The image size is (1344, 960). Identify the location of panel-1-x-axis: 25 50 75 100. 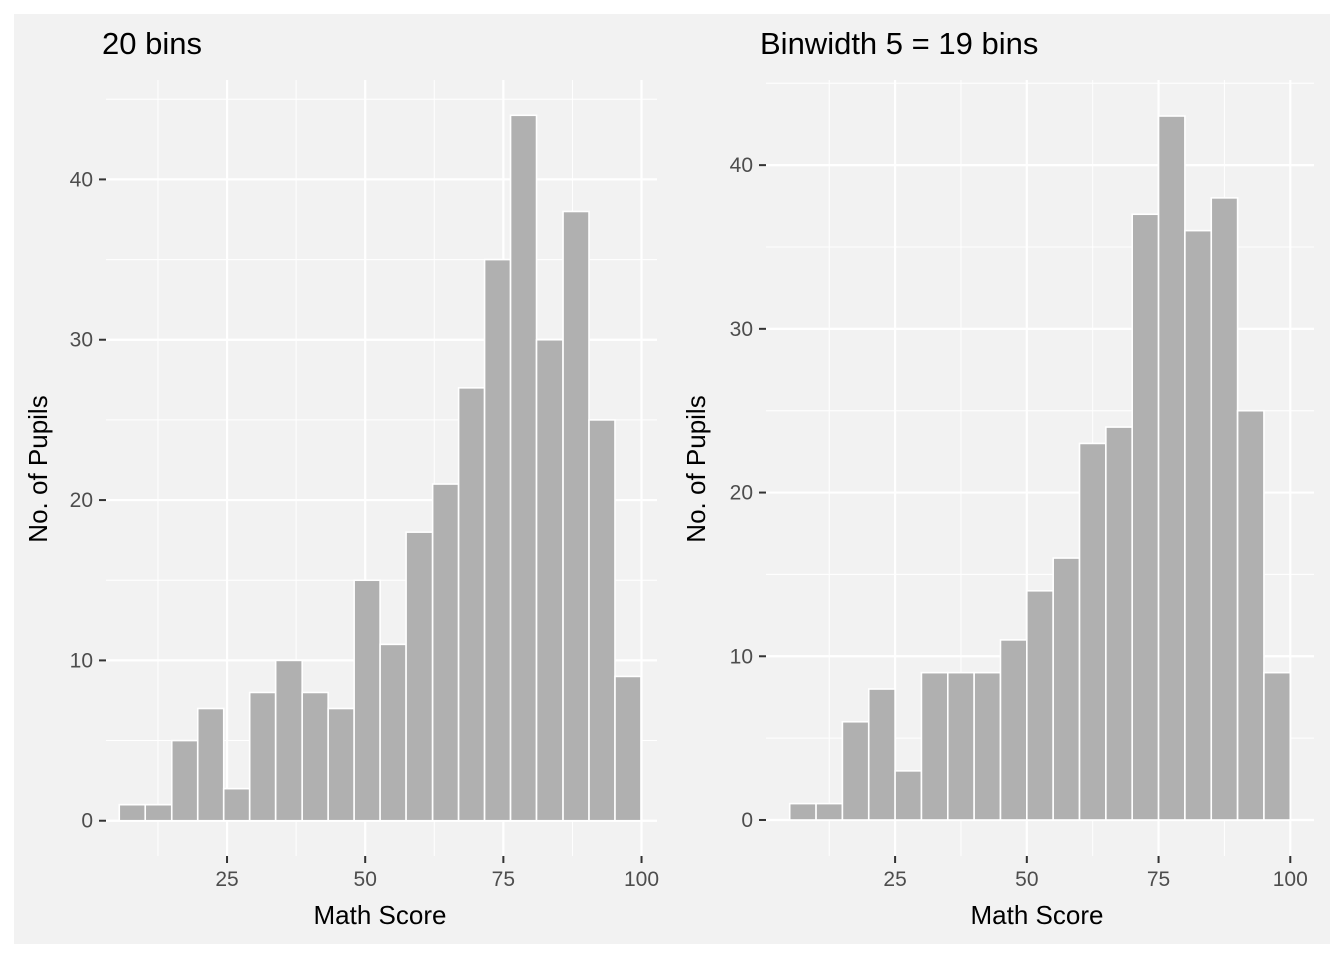
(437, 873).